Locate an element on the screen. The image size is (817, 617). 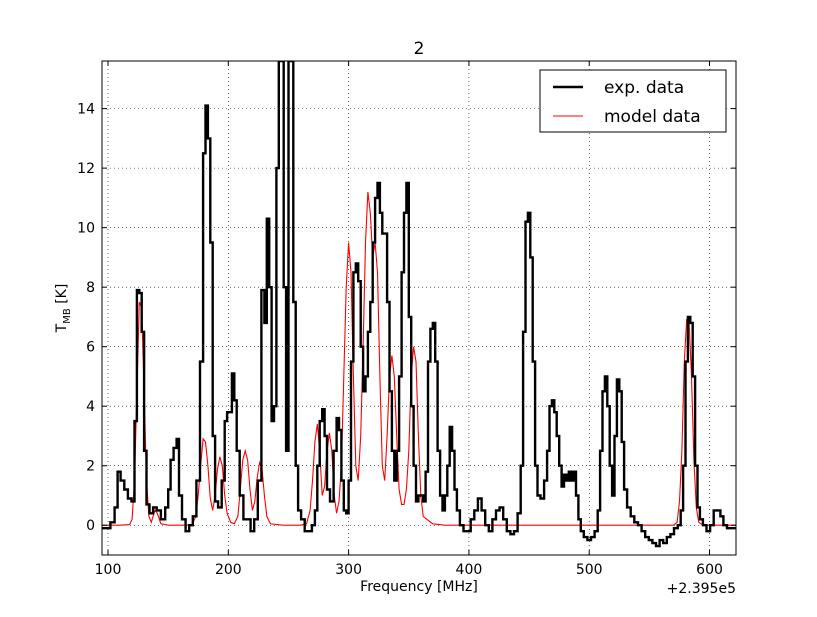
y-axis-label-unit: [K] is located at coordinates (62, 296).